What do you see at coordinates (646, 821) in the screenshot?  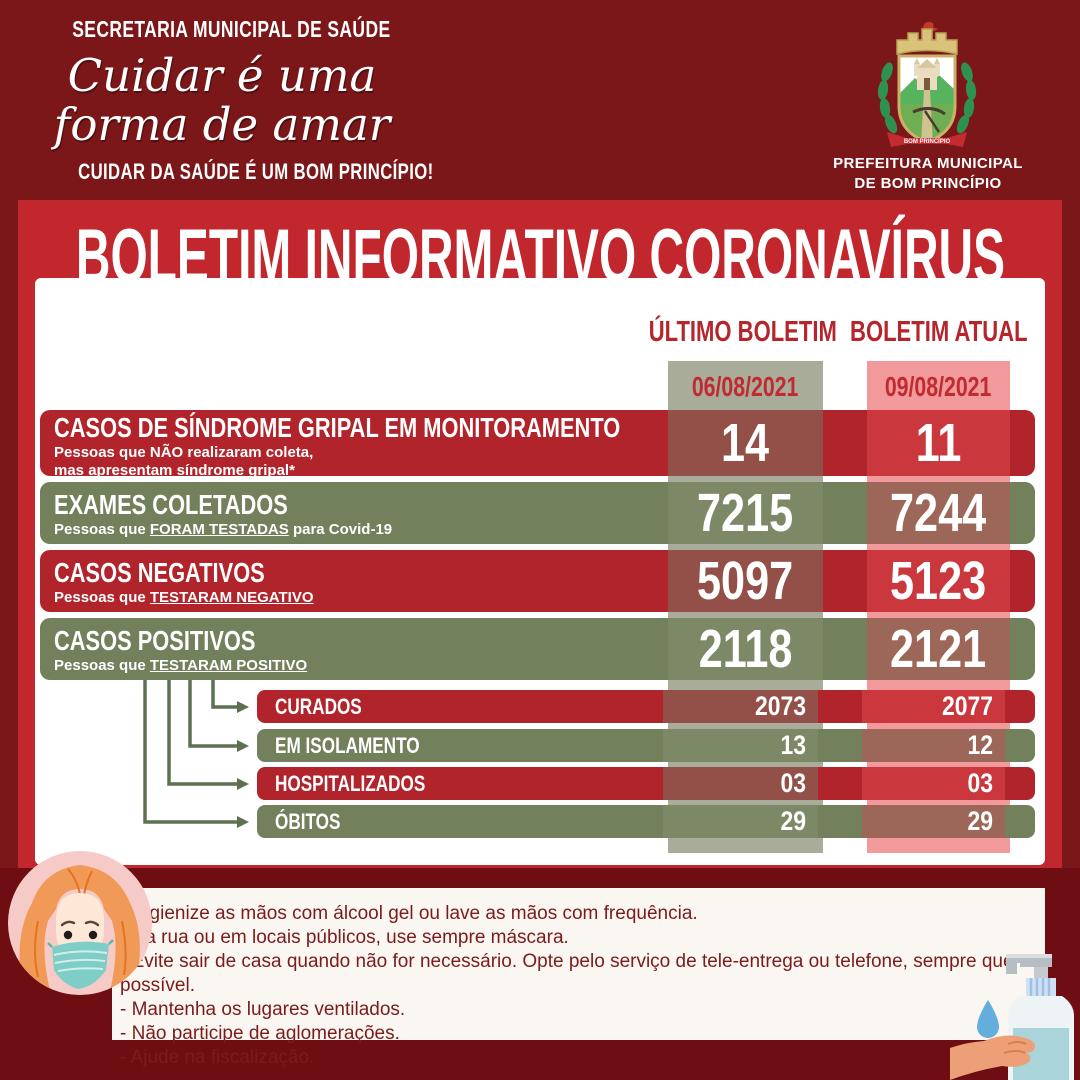 I see `stat-subrow-obitos: 29 29 ÓBITOS` at bounding box center [646, 821].